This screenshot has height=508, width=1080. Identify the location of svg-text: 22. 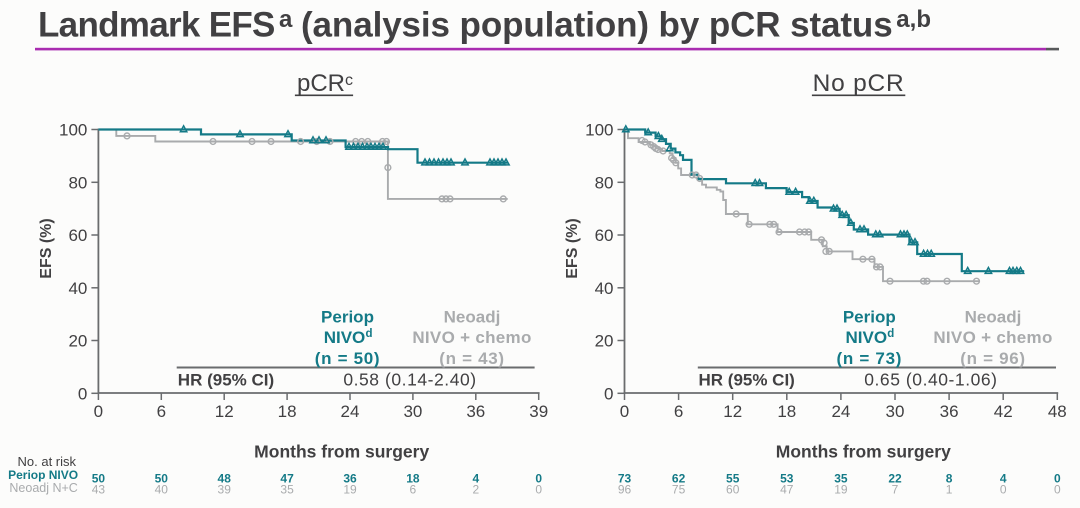
(895, 479).